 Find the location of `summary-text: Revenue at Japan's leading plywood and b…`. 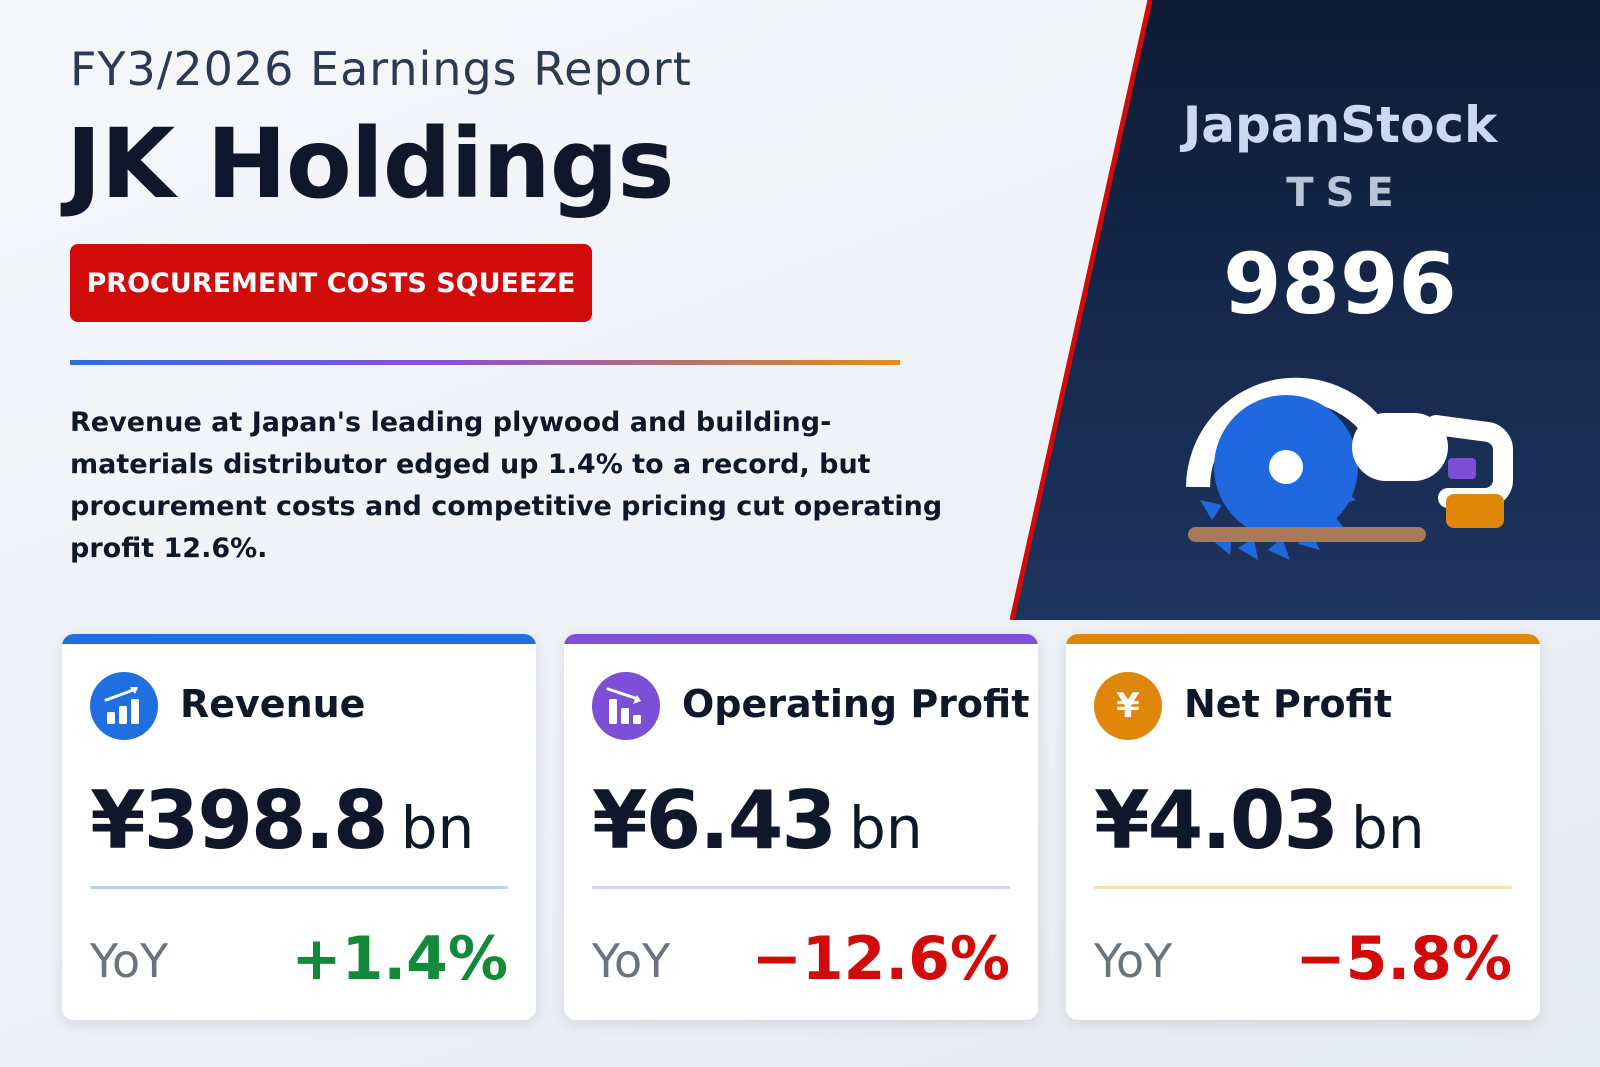

summary-text: Revenue at Japan's leading plywood and b… is located at coordinates (506, 485).